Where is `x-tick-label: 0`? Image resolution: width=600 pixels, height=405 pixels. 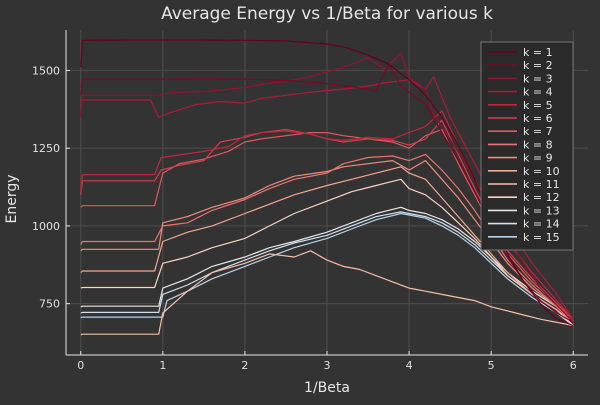
x-tick-label: 0 is located at coordinates (80, 365).